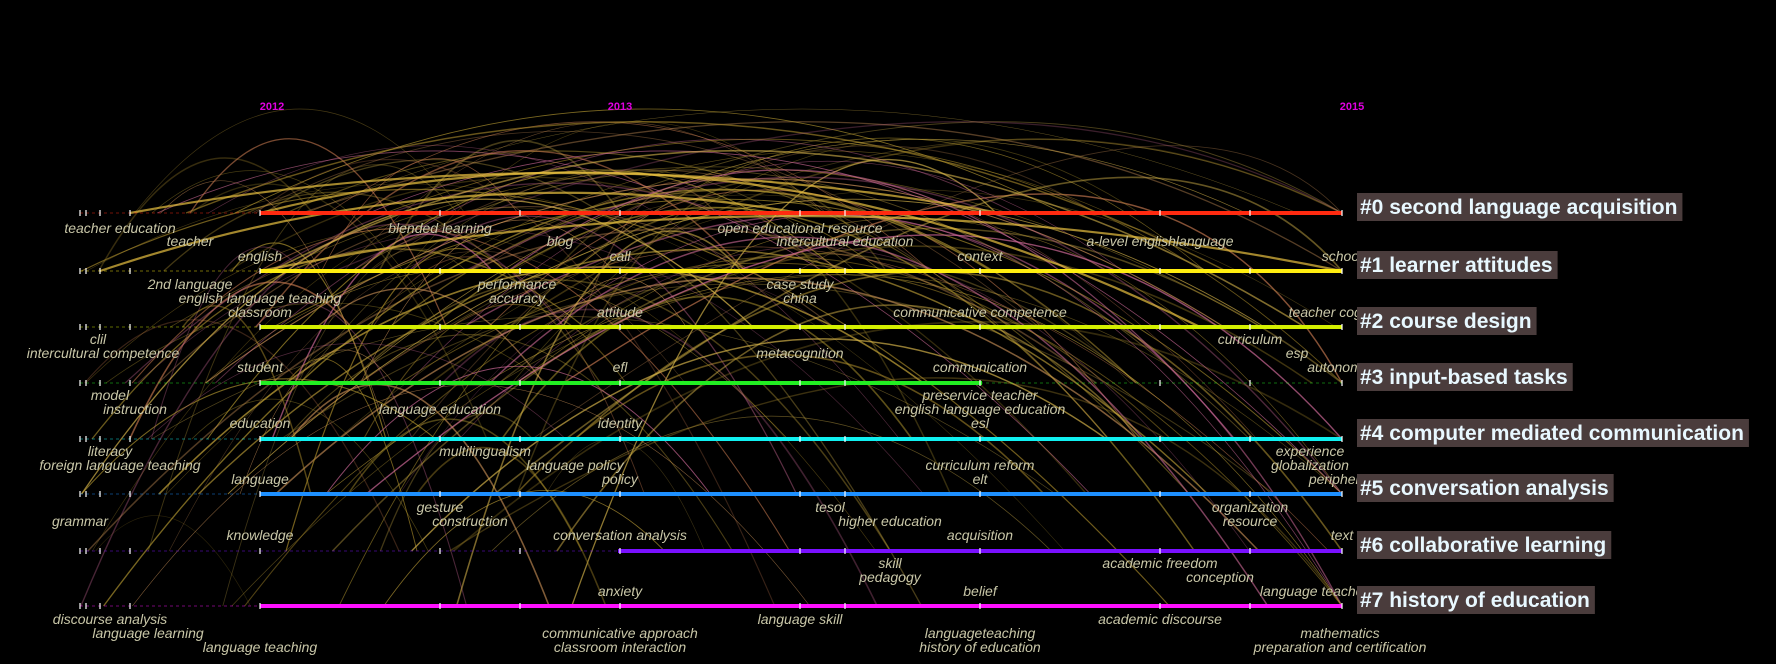 This screenshot has width=1776, height=664. Describe the element at coordinates (1447, 321) in the screenshot. I see `cluster-label-course-design: #2 course design` at that location.